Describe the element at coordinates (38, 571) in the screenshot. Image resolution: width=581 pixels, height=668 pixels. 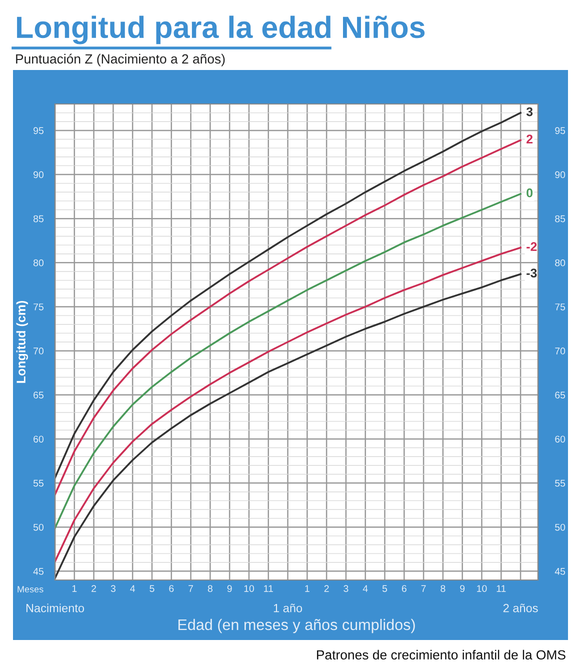
I see `y-tick-label: 45` at that location.